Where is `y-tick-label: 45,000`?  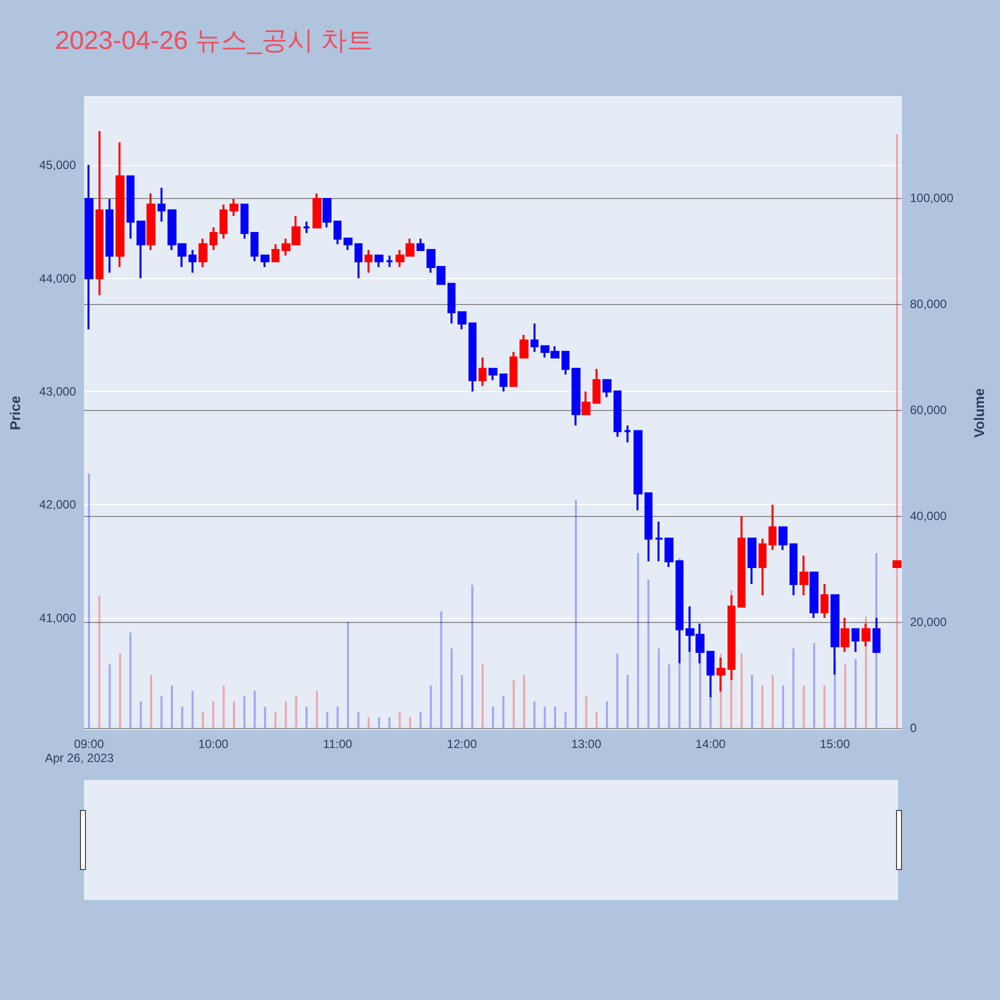
y-tick-label: 45,000 is located at coordinates (57, 165).